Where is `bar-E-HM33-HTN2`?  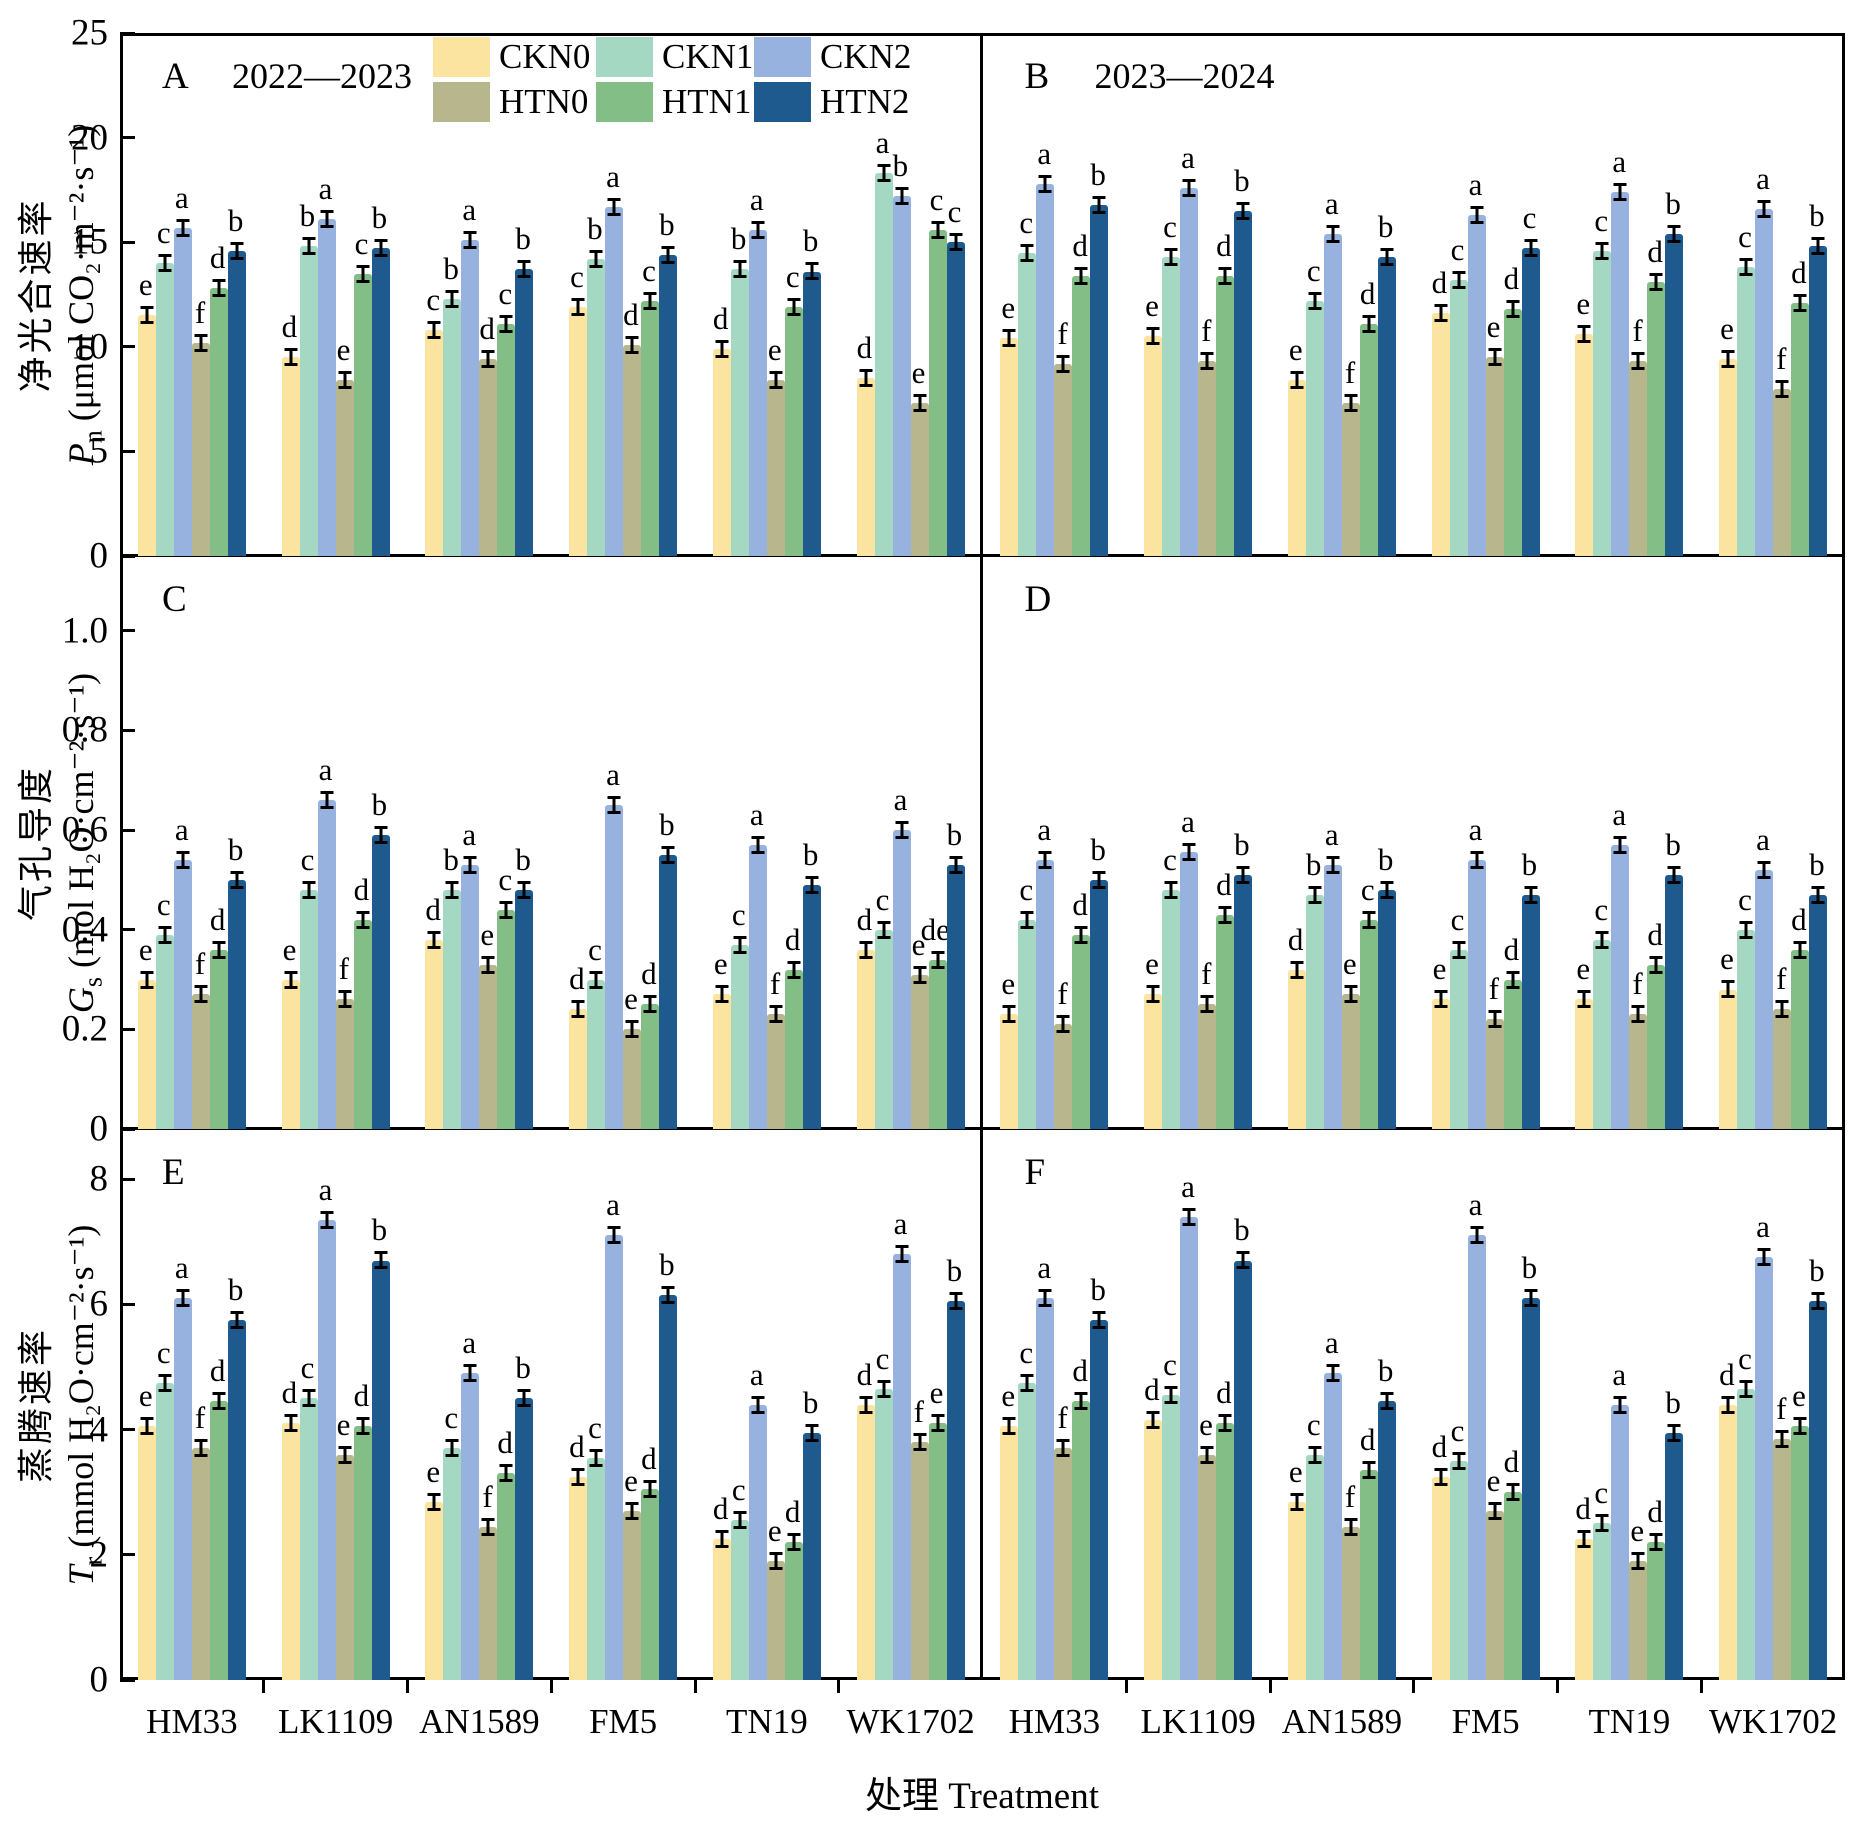
bar-E-HM33-HTN2 is located at coordinates (236, 1499).